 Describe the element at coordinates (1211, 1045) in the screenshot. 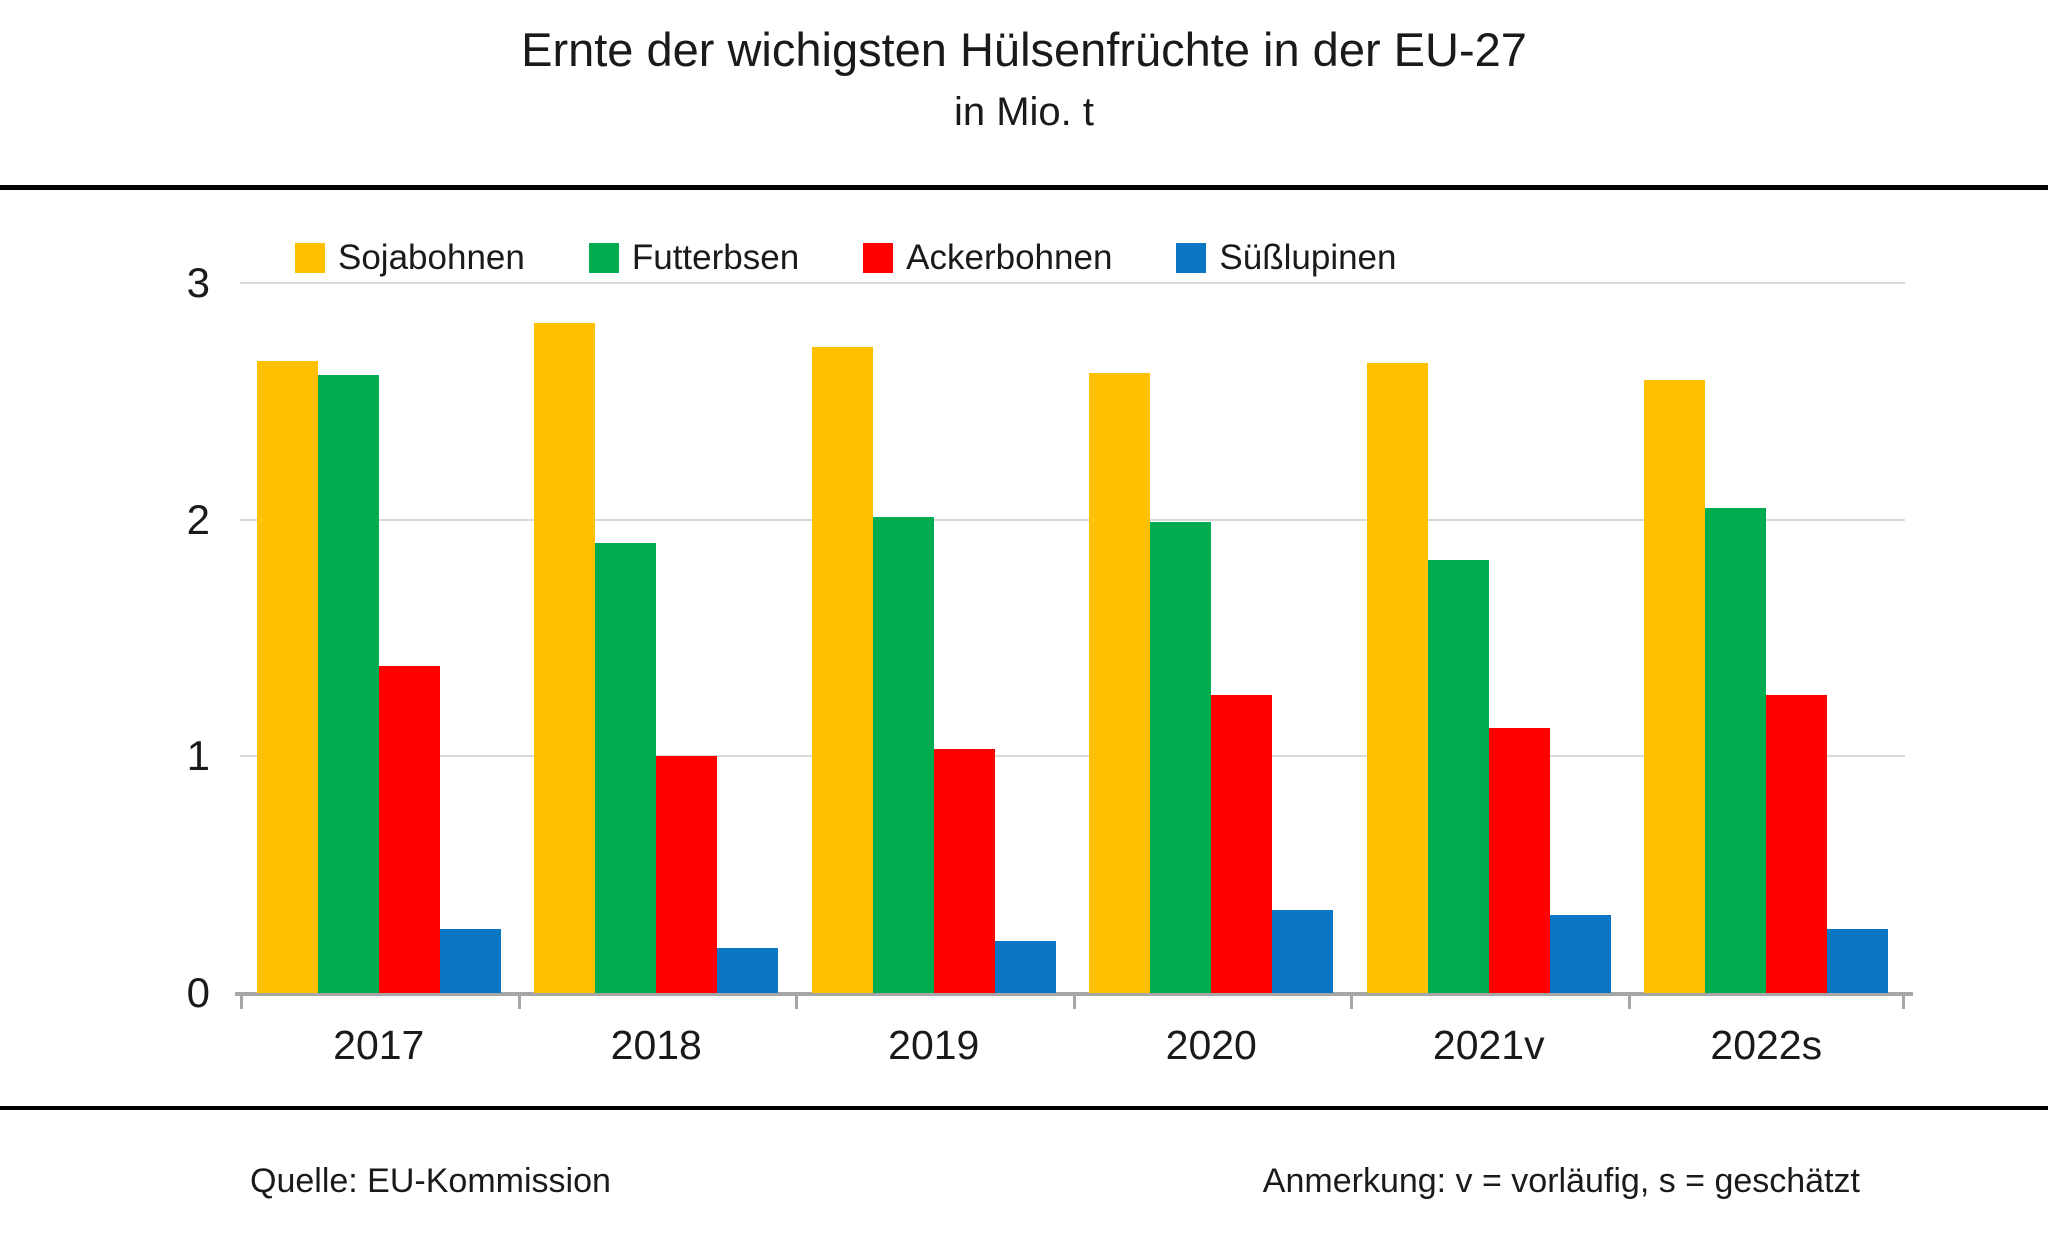

I see `x-axis-label-2020: 2020` at that location.